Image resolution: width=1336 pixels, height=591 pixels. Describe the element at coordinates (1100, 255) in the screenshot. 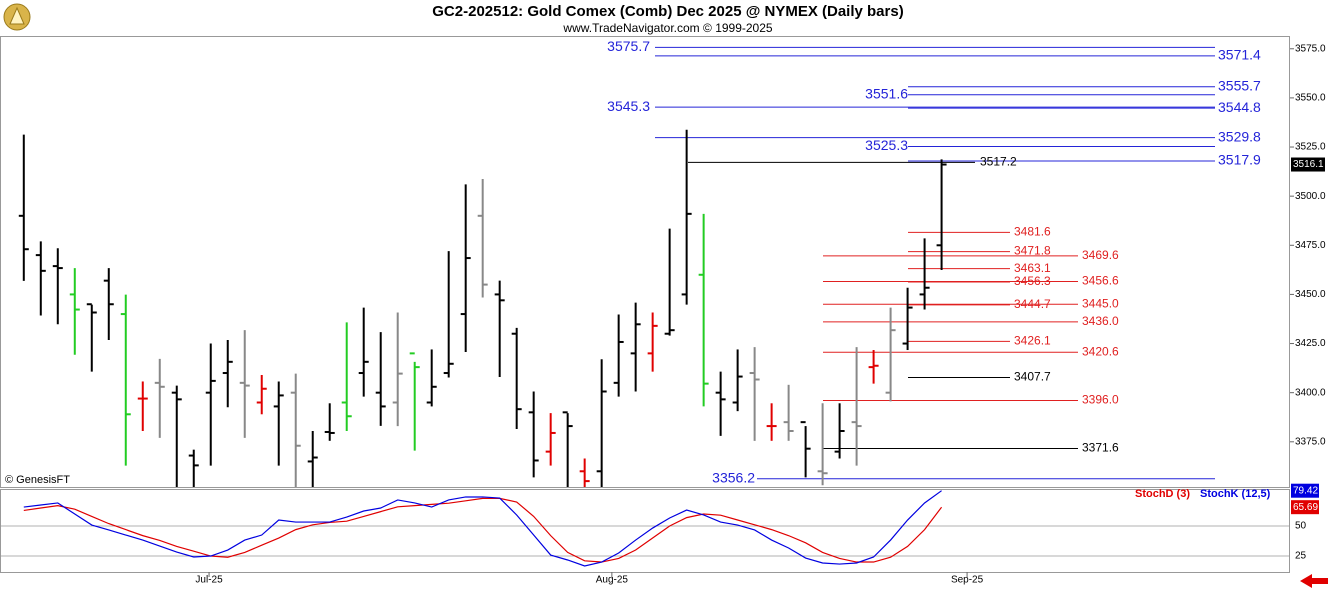

I see `level-label: 3469.6` at that location.